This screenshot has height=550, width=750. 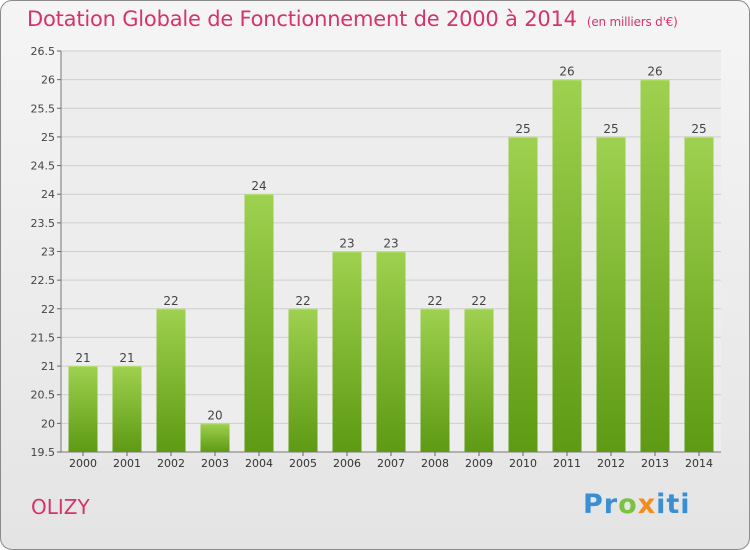 What do you see at coordinates (391, 351) in the screenshot?
I see `bar-2007` at bounding box center [391, 351].